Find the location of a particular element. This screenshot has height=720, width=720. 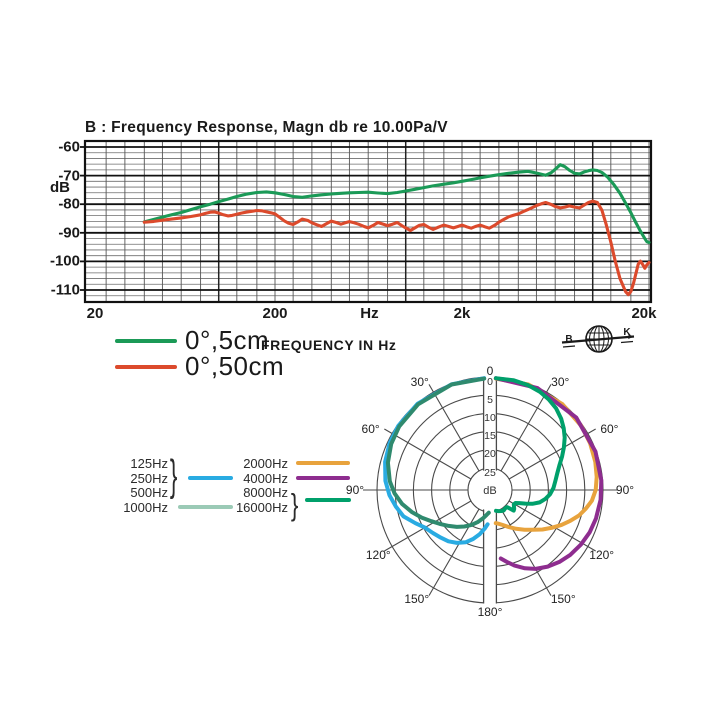

polar-radial-tick-5: 5 is located at coordinates (490, 399).